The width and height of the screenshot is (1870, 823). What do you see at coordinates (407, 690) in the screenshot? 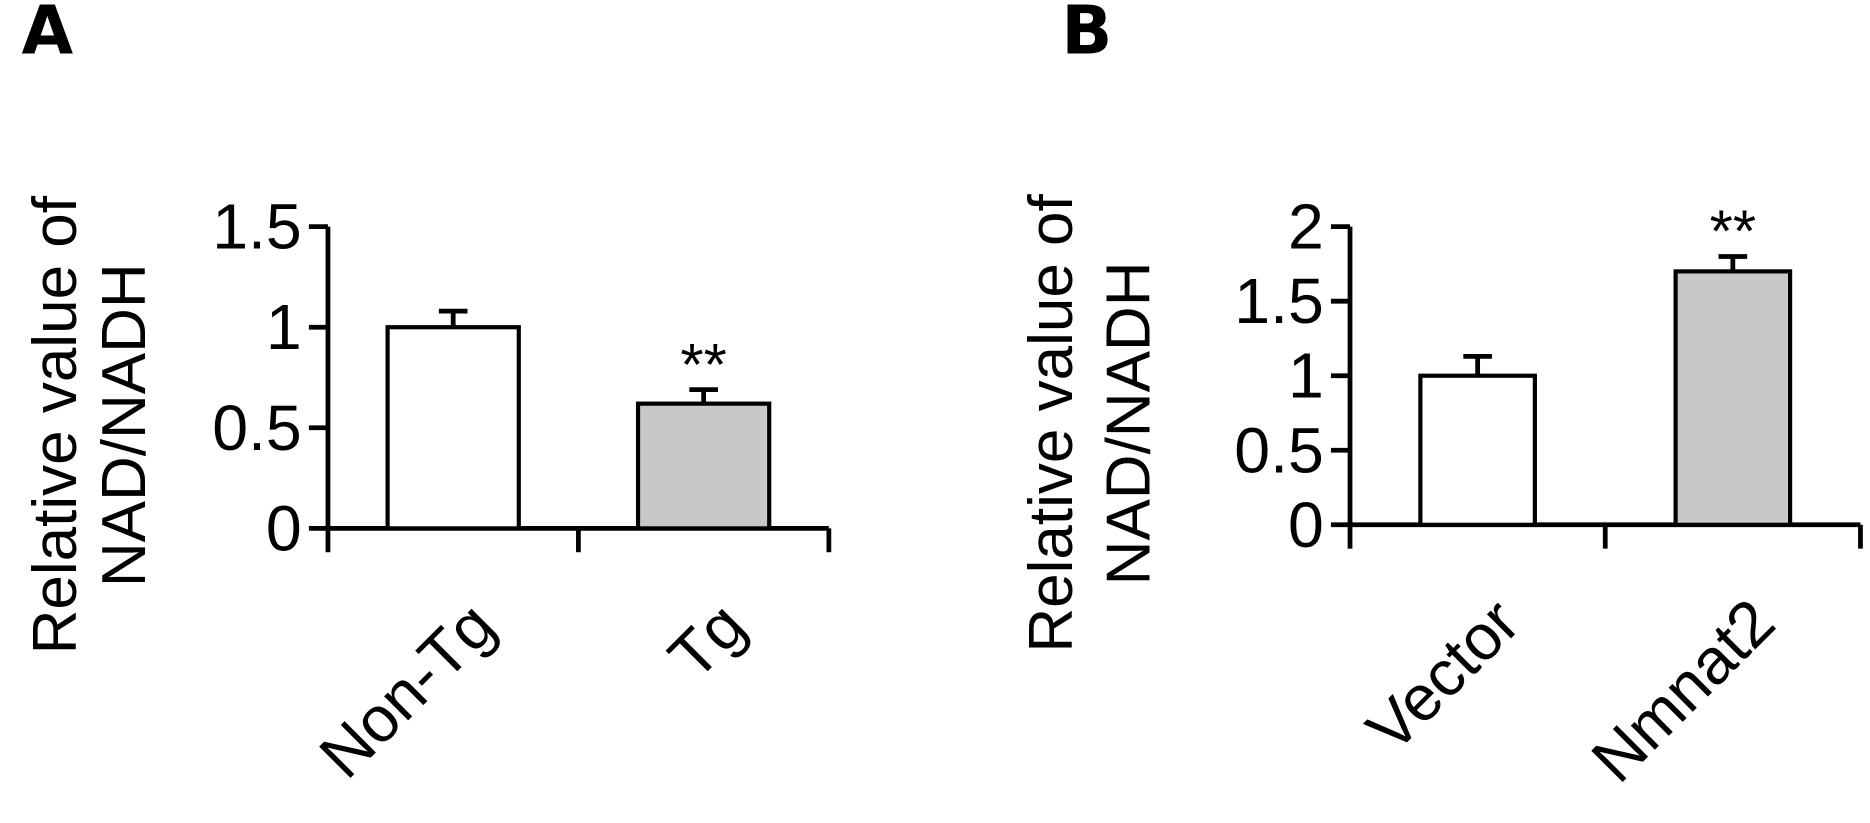
I see `x-tick-label: Non-Tg` at bounding box center [407, 690].